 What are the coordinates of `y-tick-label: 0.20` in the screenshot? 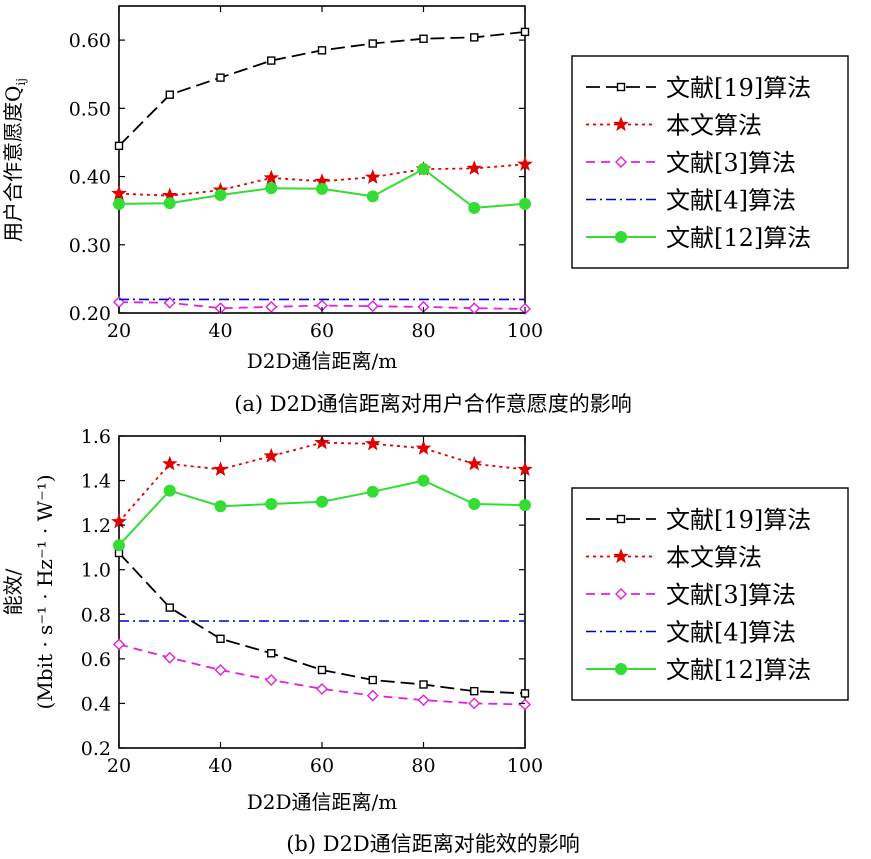 It's located at (90, 314).